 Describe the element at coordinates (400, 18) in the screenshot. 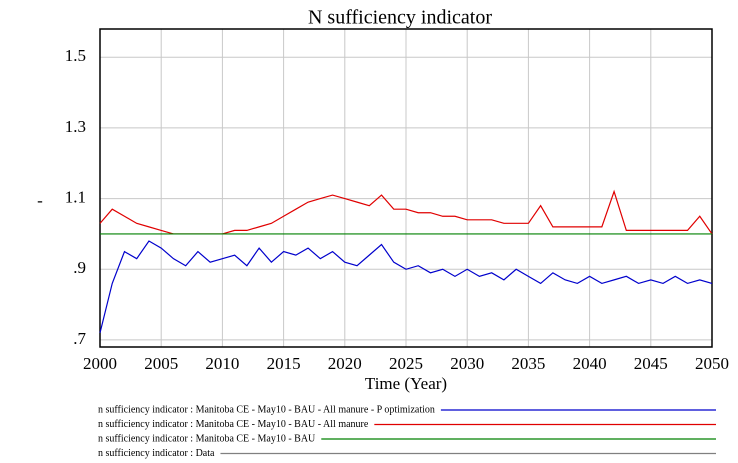

I see `chart-title: N sufficiency indicator` at that location.